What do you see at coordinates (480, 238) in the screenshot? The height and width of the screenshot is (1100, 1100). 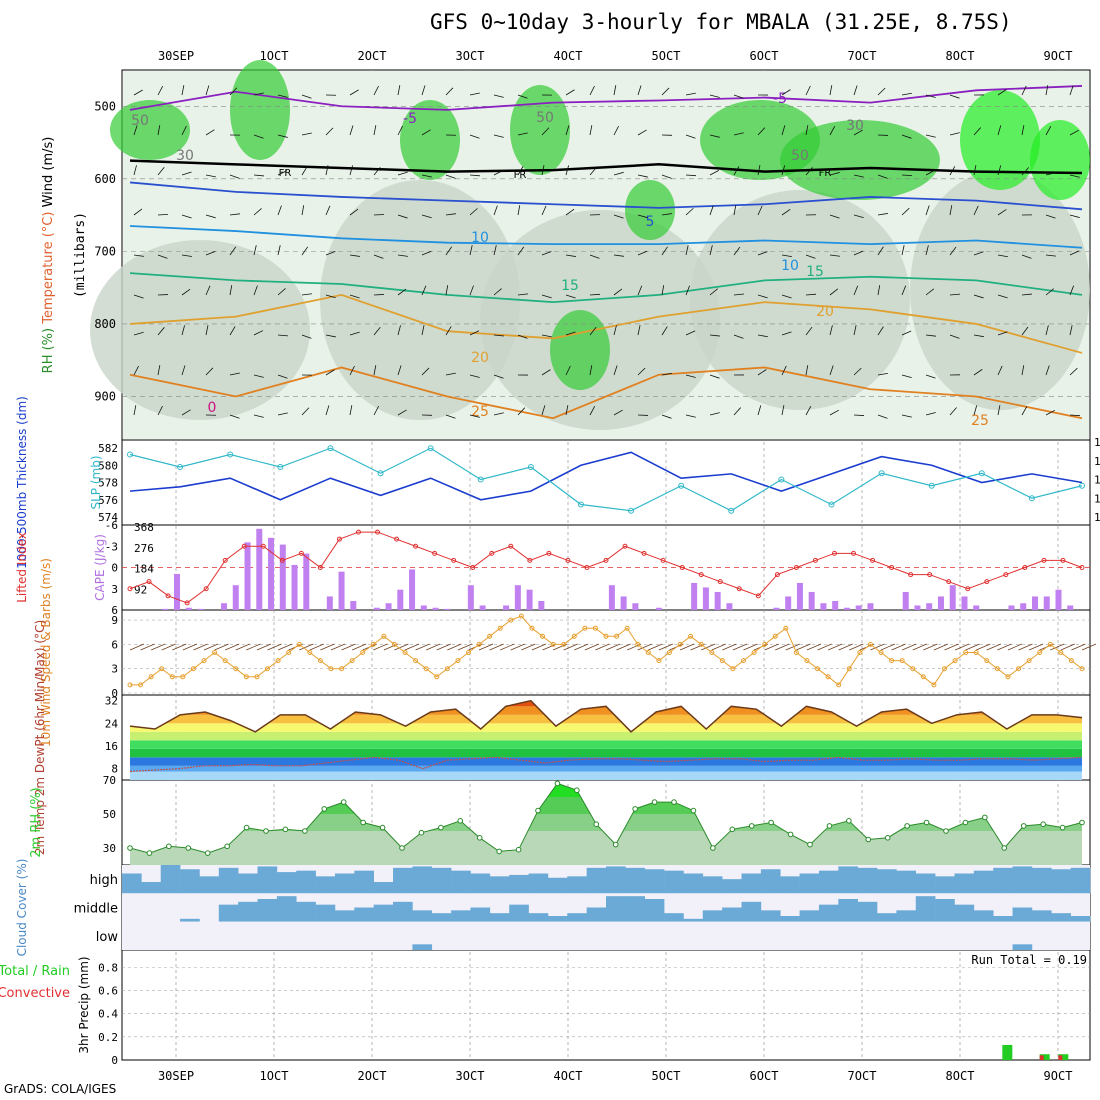 I see `contour-label: 10` at bounding box center [480, 238].